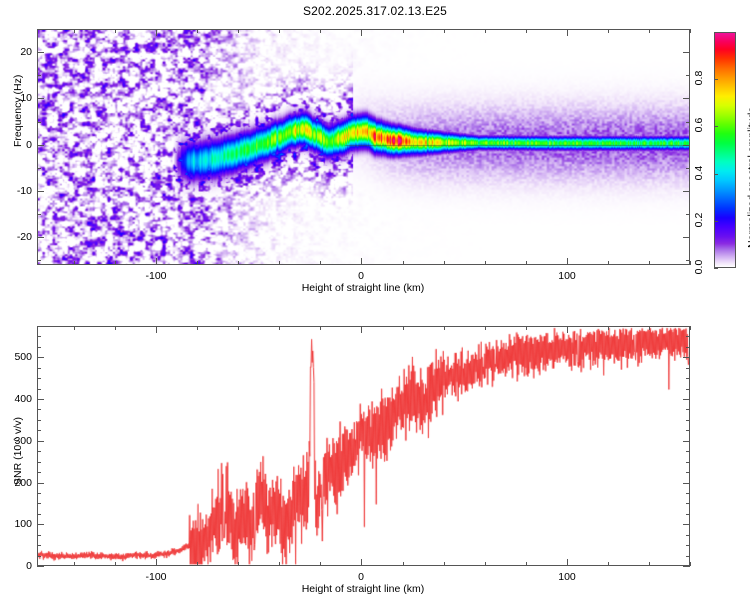 The height and width of the screenshot is (600, 750). I want to click on spectrogram-x-axis-title: Height of straight line (km), so click(363, 288).